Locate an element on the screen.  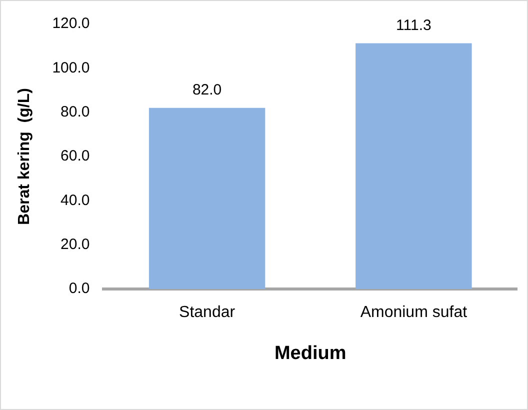
data-label: 111.3 is located at coordinates (414, 25).